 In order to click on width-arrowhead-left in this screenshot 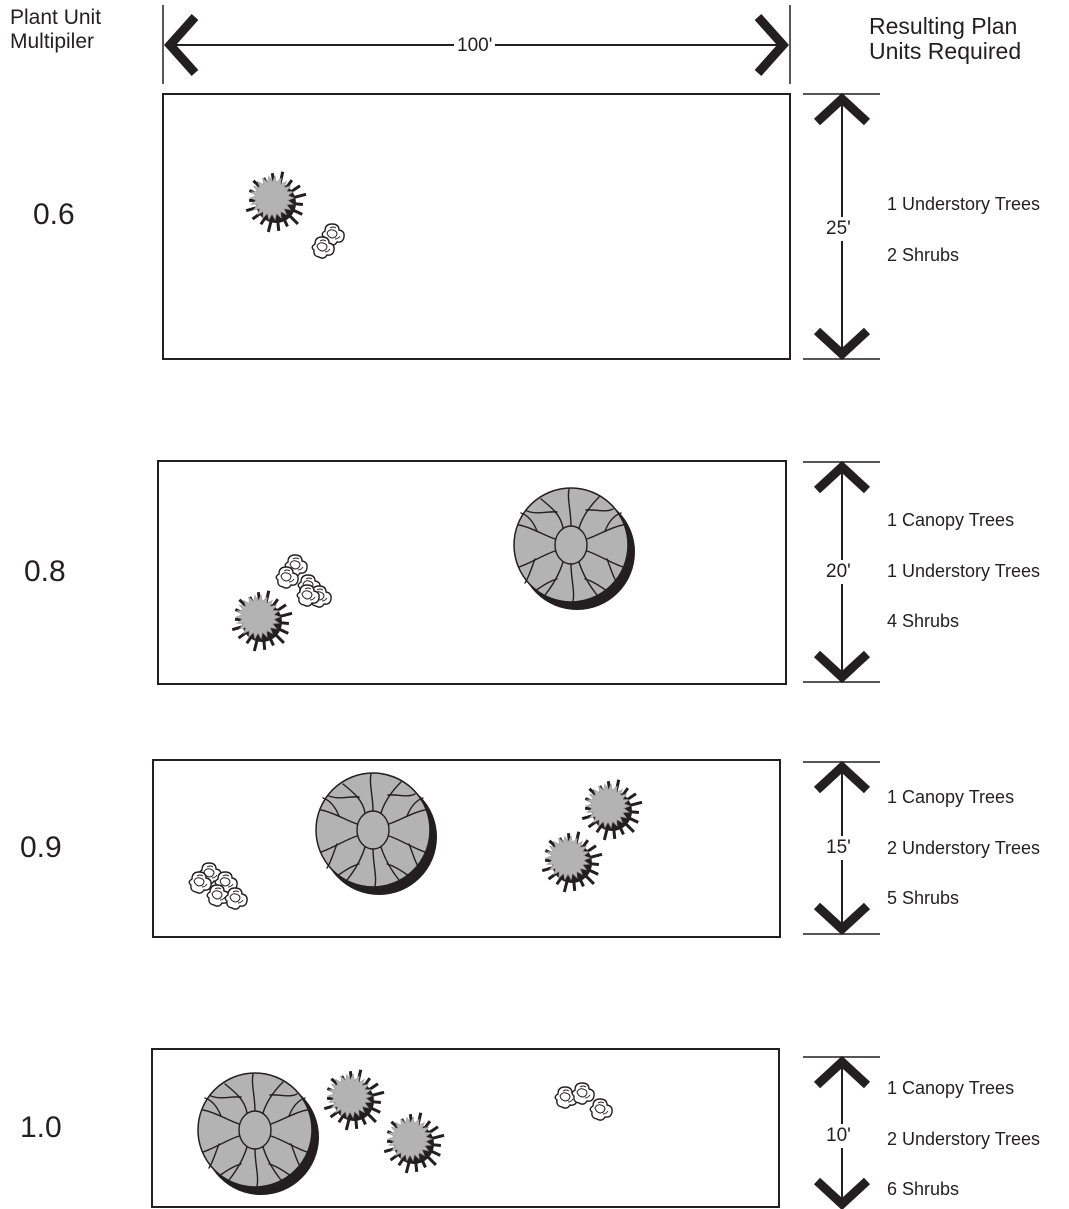, I will do `click(181, 45)`.